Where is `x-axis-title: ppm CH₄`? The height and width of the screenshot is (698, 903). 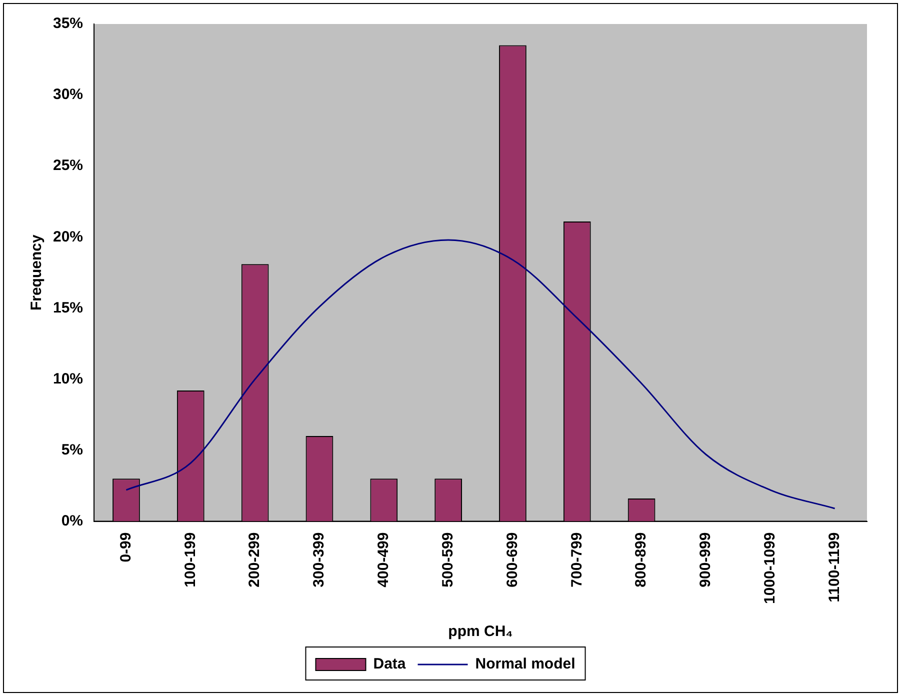 x-axis-title: ppm CH₄ is located at coordinates (480, 631).